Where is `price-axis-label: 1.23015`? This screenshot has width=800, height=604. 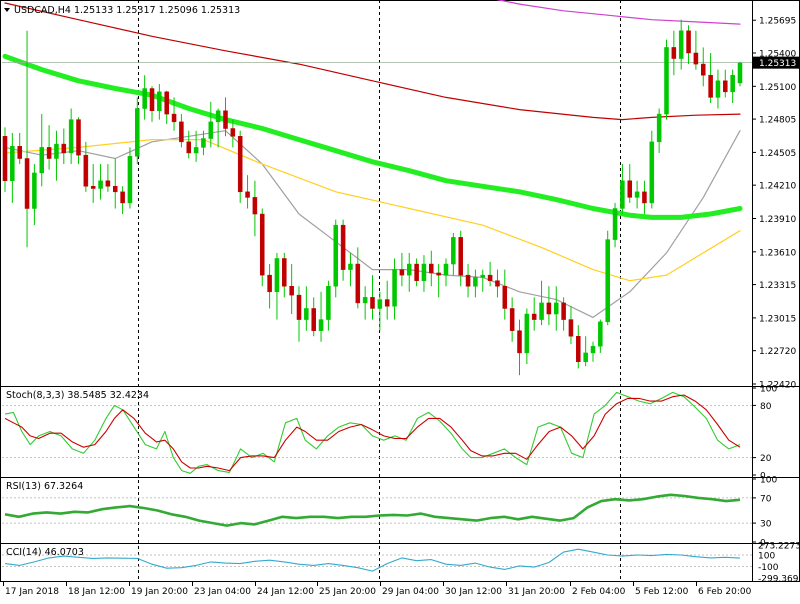 price-axis-label: 1.23015 is located at coordinates (777, 319).